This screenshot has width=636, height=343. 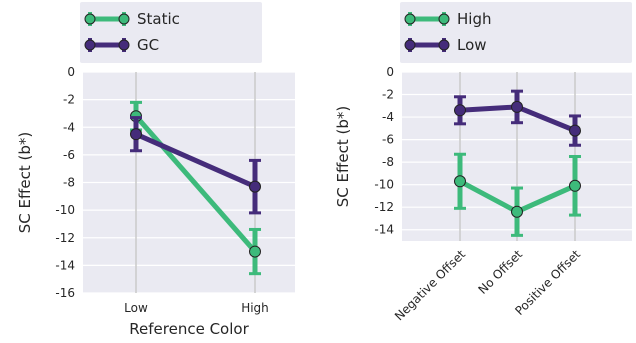 What do you see at coordinates (132, 19) in the screenshot?
I see `legend-item-static: Static` at bounding box center [132, 19].